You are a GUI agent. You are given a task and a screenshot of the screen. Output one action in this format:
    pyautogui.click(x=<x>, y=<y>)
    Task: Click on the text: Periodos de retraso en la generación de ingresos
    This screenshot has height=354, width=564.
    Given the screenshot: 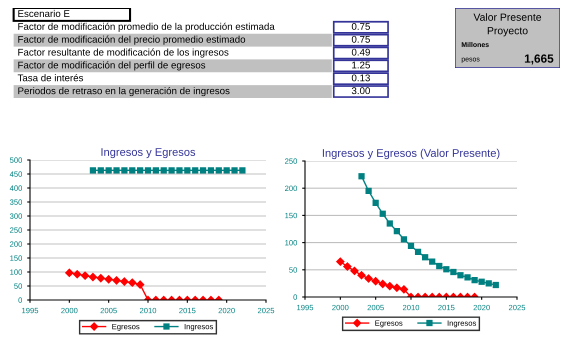 What is the action you would take?
    pyautogui.click(x=124, y=91)
    